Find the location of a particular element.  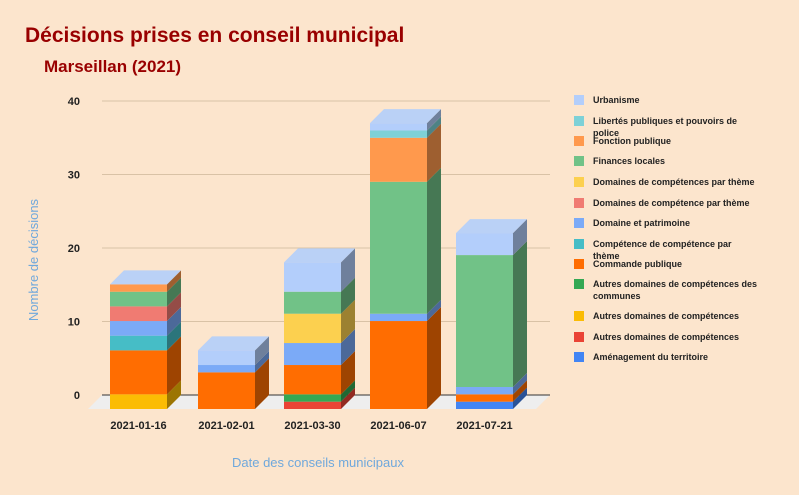

x-tick-label: 2021-06-07 is located at coordinates (398, 426).